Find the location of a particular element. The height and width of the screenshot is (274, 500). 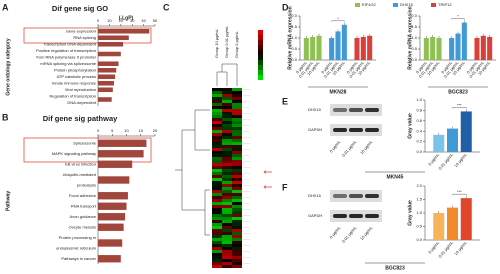

x-tick-label: 0 is located at coordinates (98, 130).